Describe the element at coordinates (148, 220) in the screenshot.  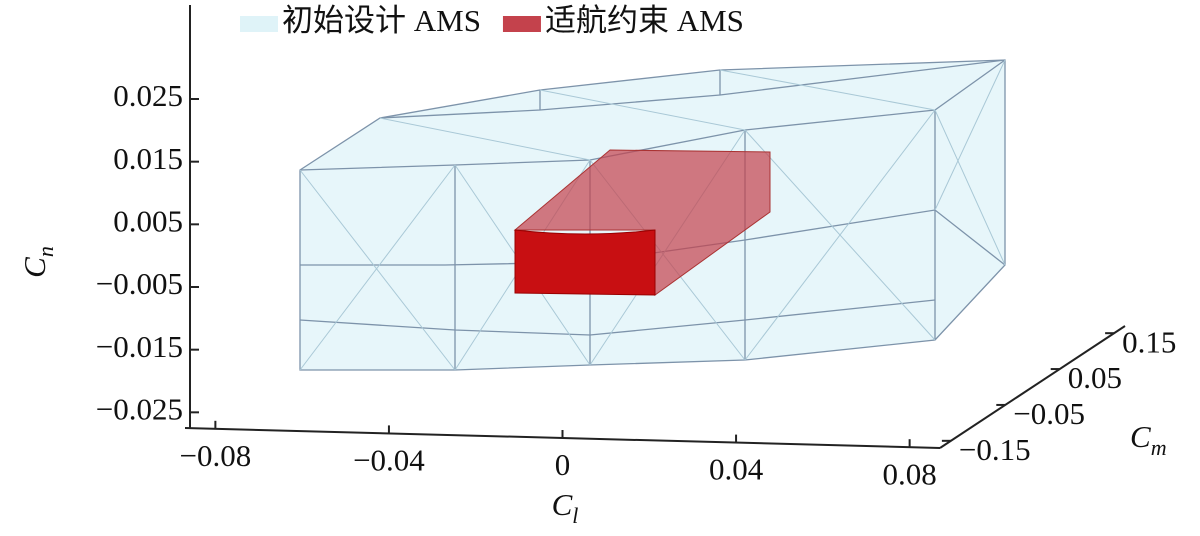
I see `y-tick-label: 0.005` at that location.